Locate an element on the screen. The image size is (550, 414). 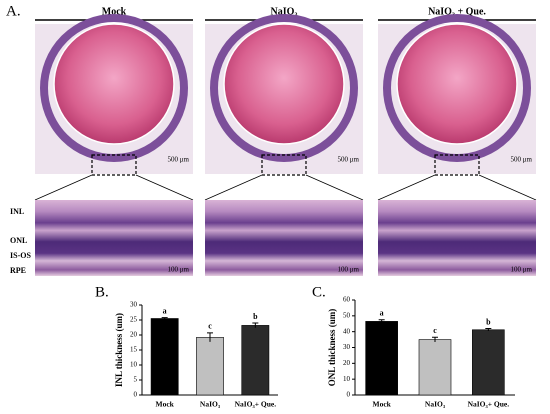
y-tick-label: 50 is located at coordinates (347, 315).